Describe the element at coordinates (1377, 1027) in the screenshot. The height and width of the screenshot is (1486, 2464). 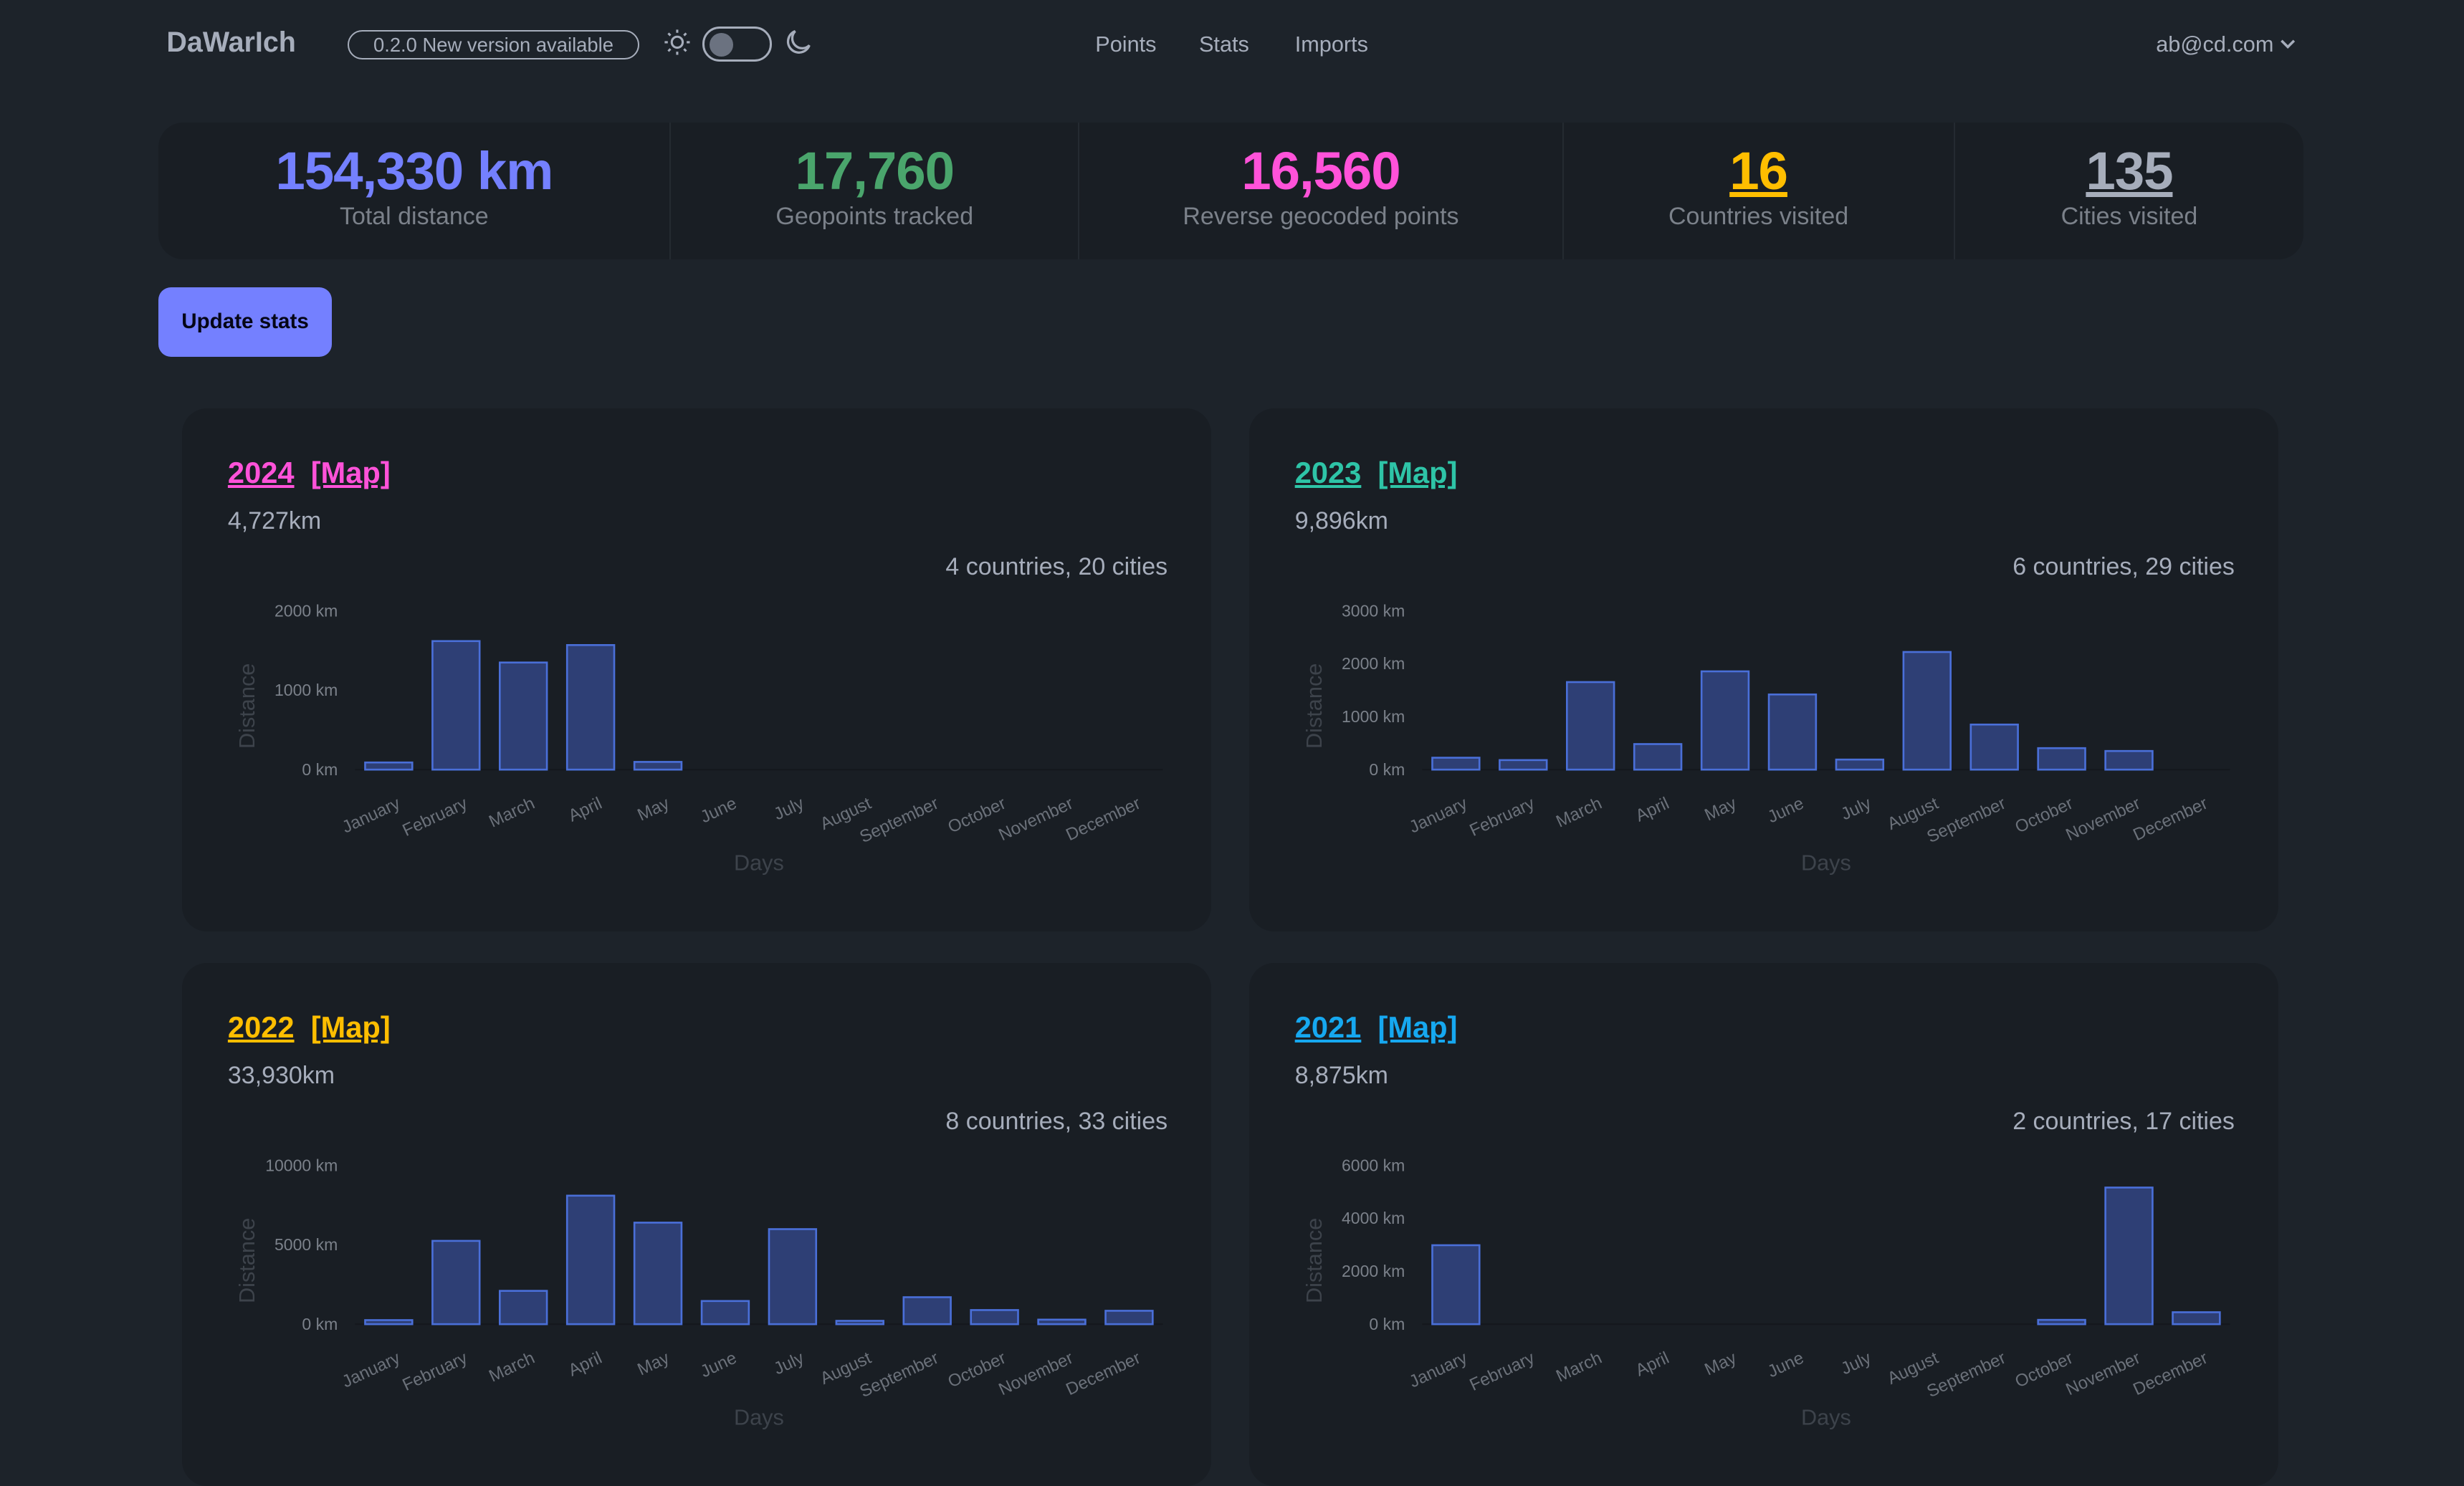
I see `year-title: 2021 [Map]` at that location.